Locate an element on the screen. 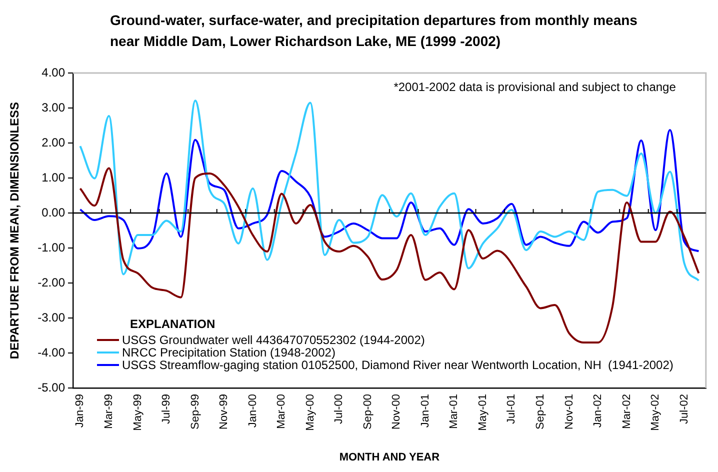 This screenshot has height=472, width=718. y-tick-label: 3.00 is located at coordinates (54, 107).